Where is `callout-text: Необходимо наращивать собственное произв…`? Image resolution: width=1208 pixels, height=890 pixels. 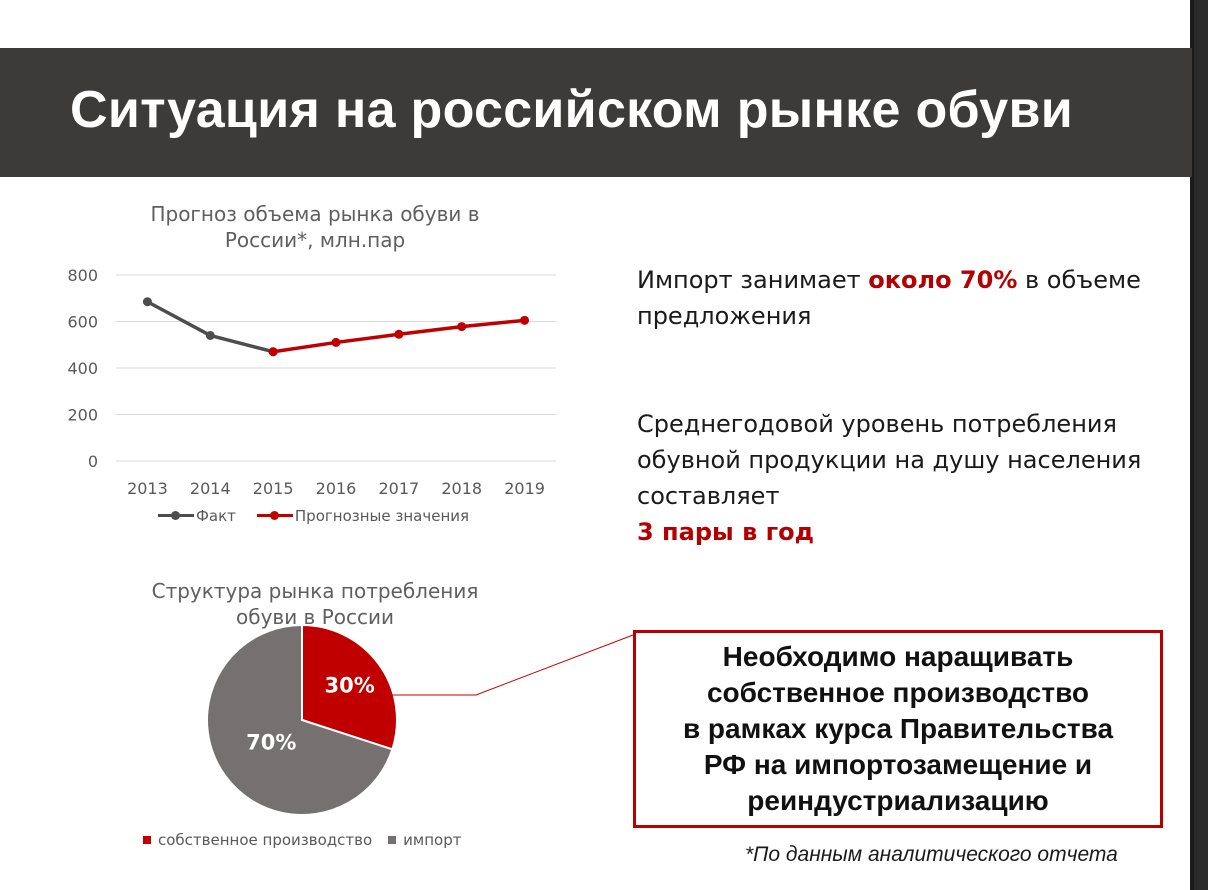
callout-text: Необходимо наращивать собственное произв… is located at coordinates (898, 729).